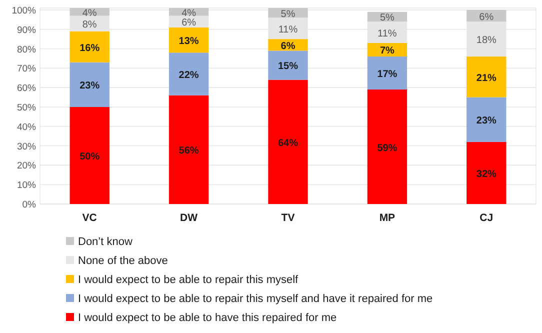 This screenshot has width=542, height=333. I want to click on x-tick-label: MP, so click(387, 218).